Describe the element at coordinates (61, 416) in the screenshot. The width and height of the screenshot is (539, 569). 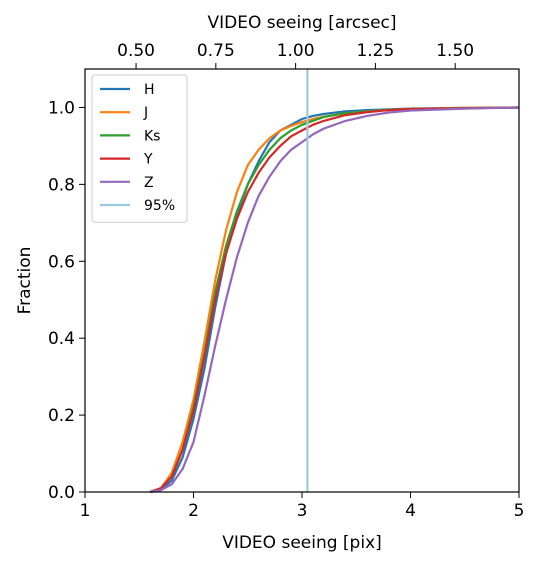
I see `y-tick-label: 0.2` at that location.